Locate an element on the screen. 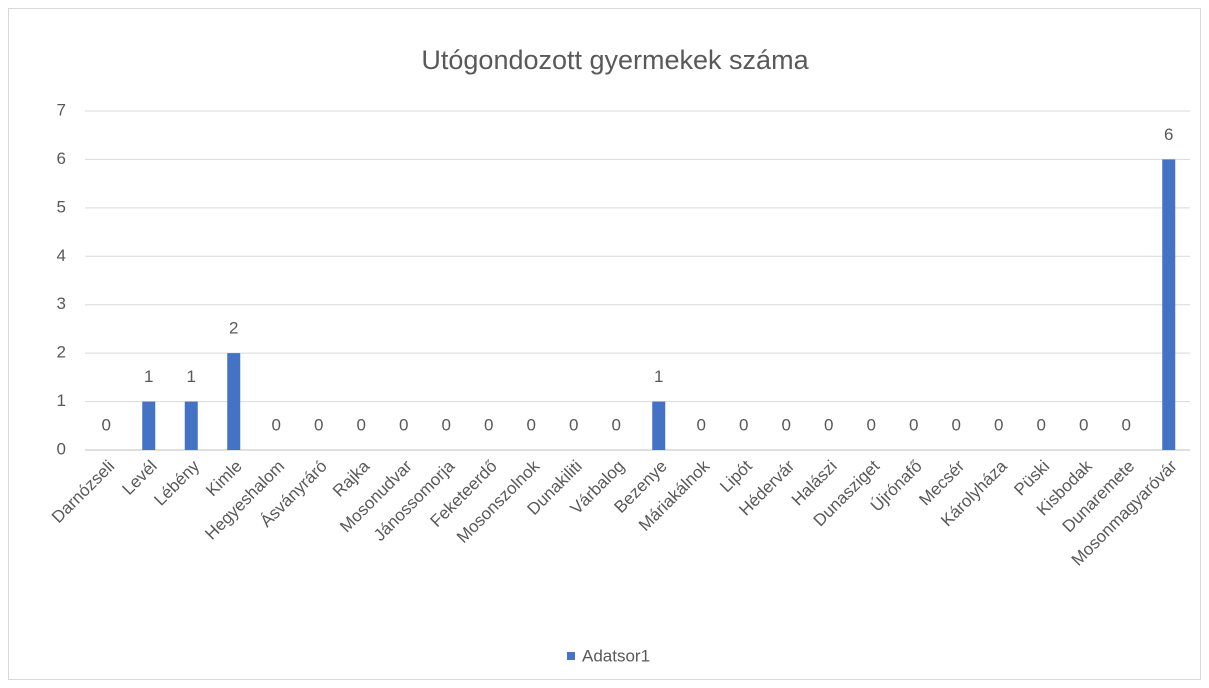 This screenshot has width=1209, height=688. y-tick-label: 7 is located at coordinates (61, 109).